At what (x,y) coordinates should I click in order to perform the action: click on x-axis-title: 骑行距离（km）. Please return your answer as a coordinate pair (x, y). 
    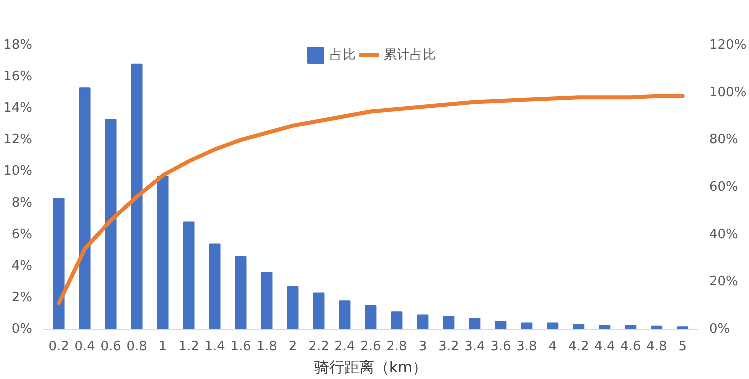
    Looking at the image, I should click on (371, 367).